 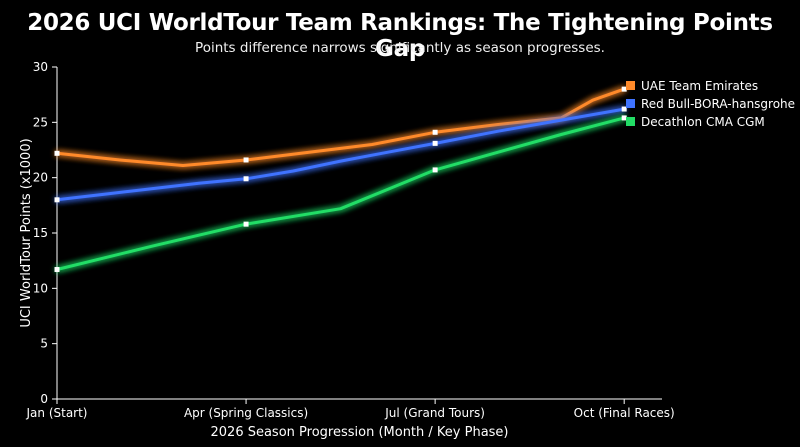 I want to click on y-tick-label: 20, so click(x=40, y=178).